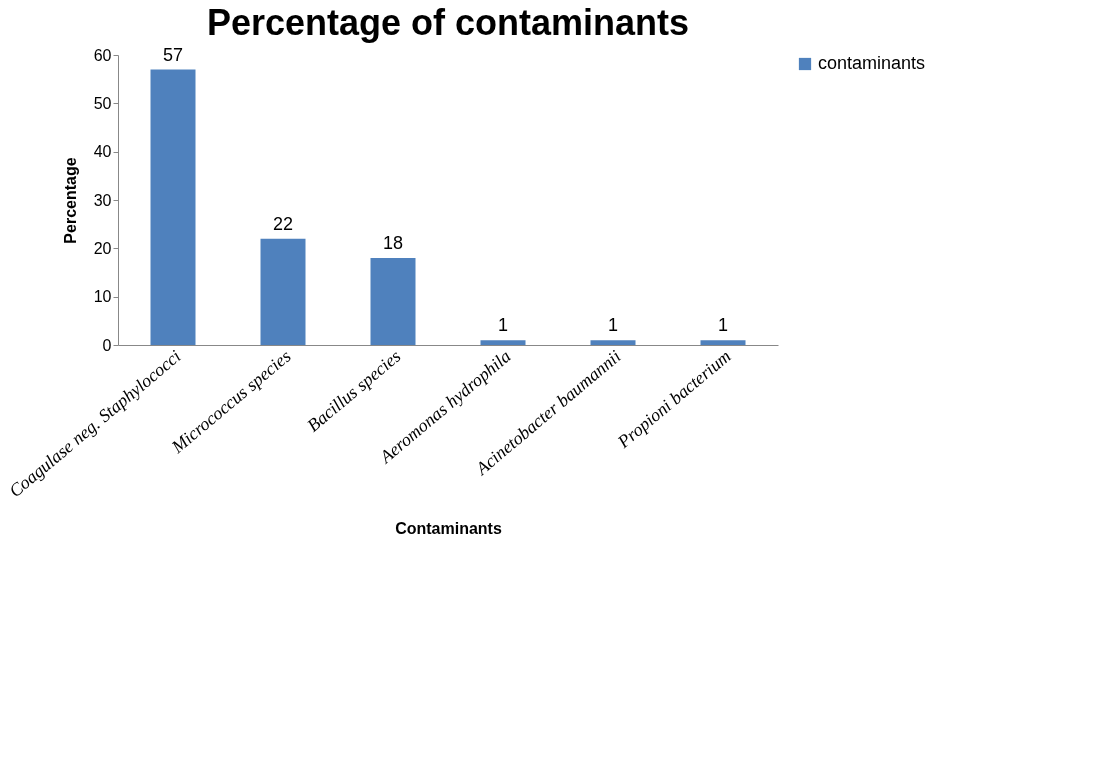  Describe the element at coordinates (448, 22) in the screenshot. I see `chart-title: Percentage of contaminants` at that location.